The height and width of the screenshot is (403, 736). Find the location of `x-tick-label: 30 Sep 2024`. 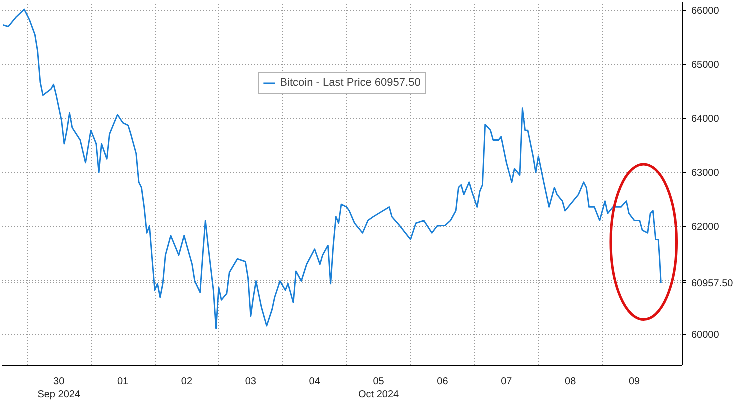

x-tick-label: 30 Sep 2024 is located at coordinates (59, 388).